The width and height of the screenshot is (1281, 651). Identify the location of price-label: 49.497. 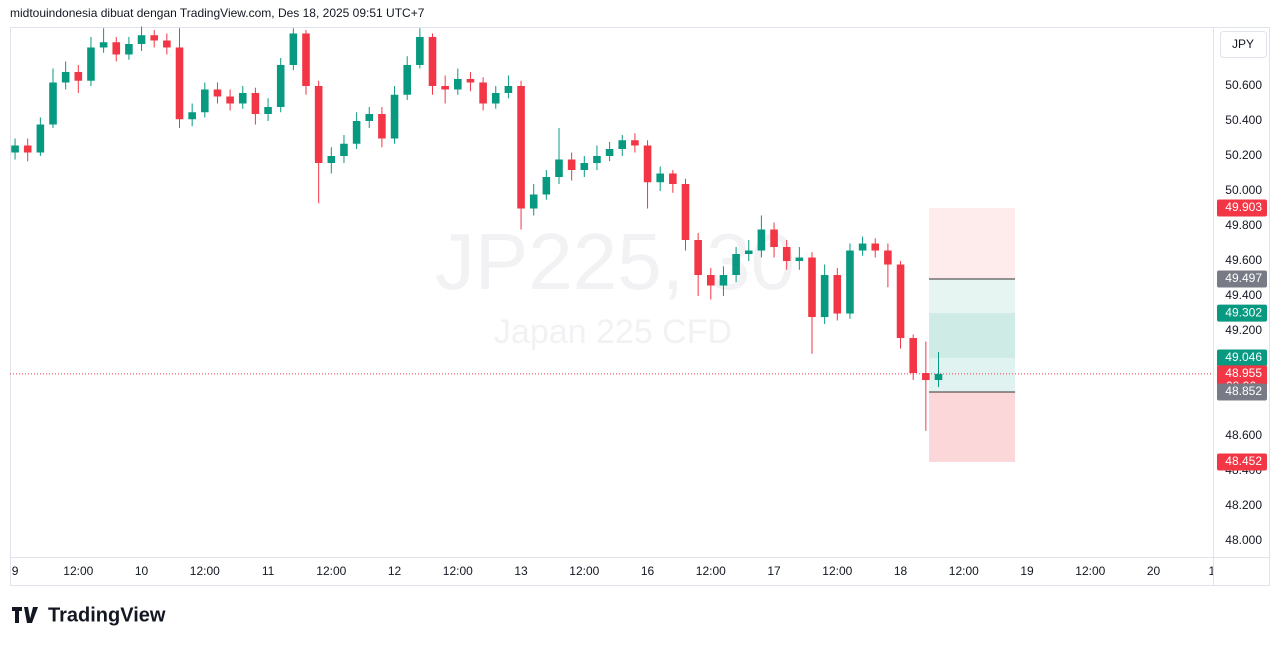
(1243, 278).